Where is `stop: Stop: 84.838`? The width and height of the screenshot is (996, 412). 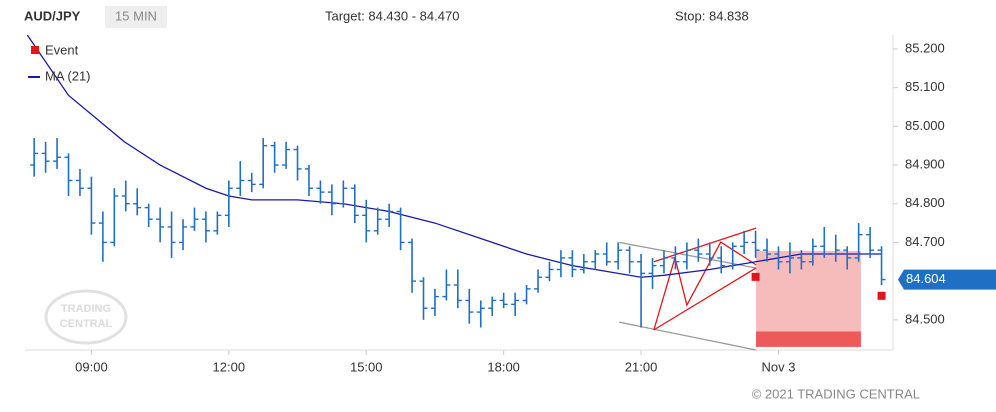
stop: Stop: 84.838 is located at coordinates (712, 15).